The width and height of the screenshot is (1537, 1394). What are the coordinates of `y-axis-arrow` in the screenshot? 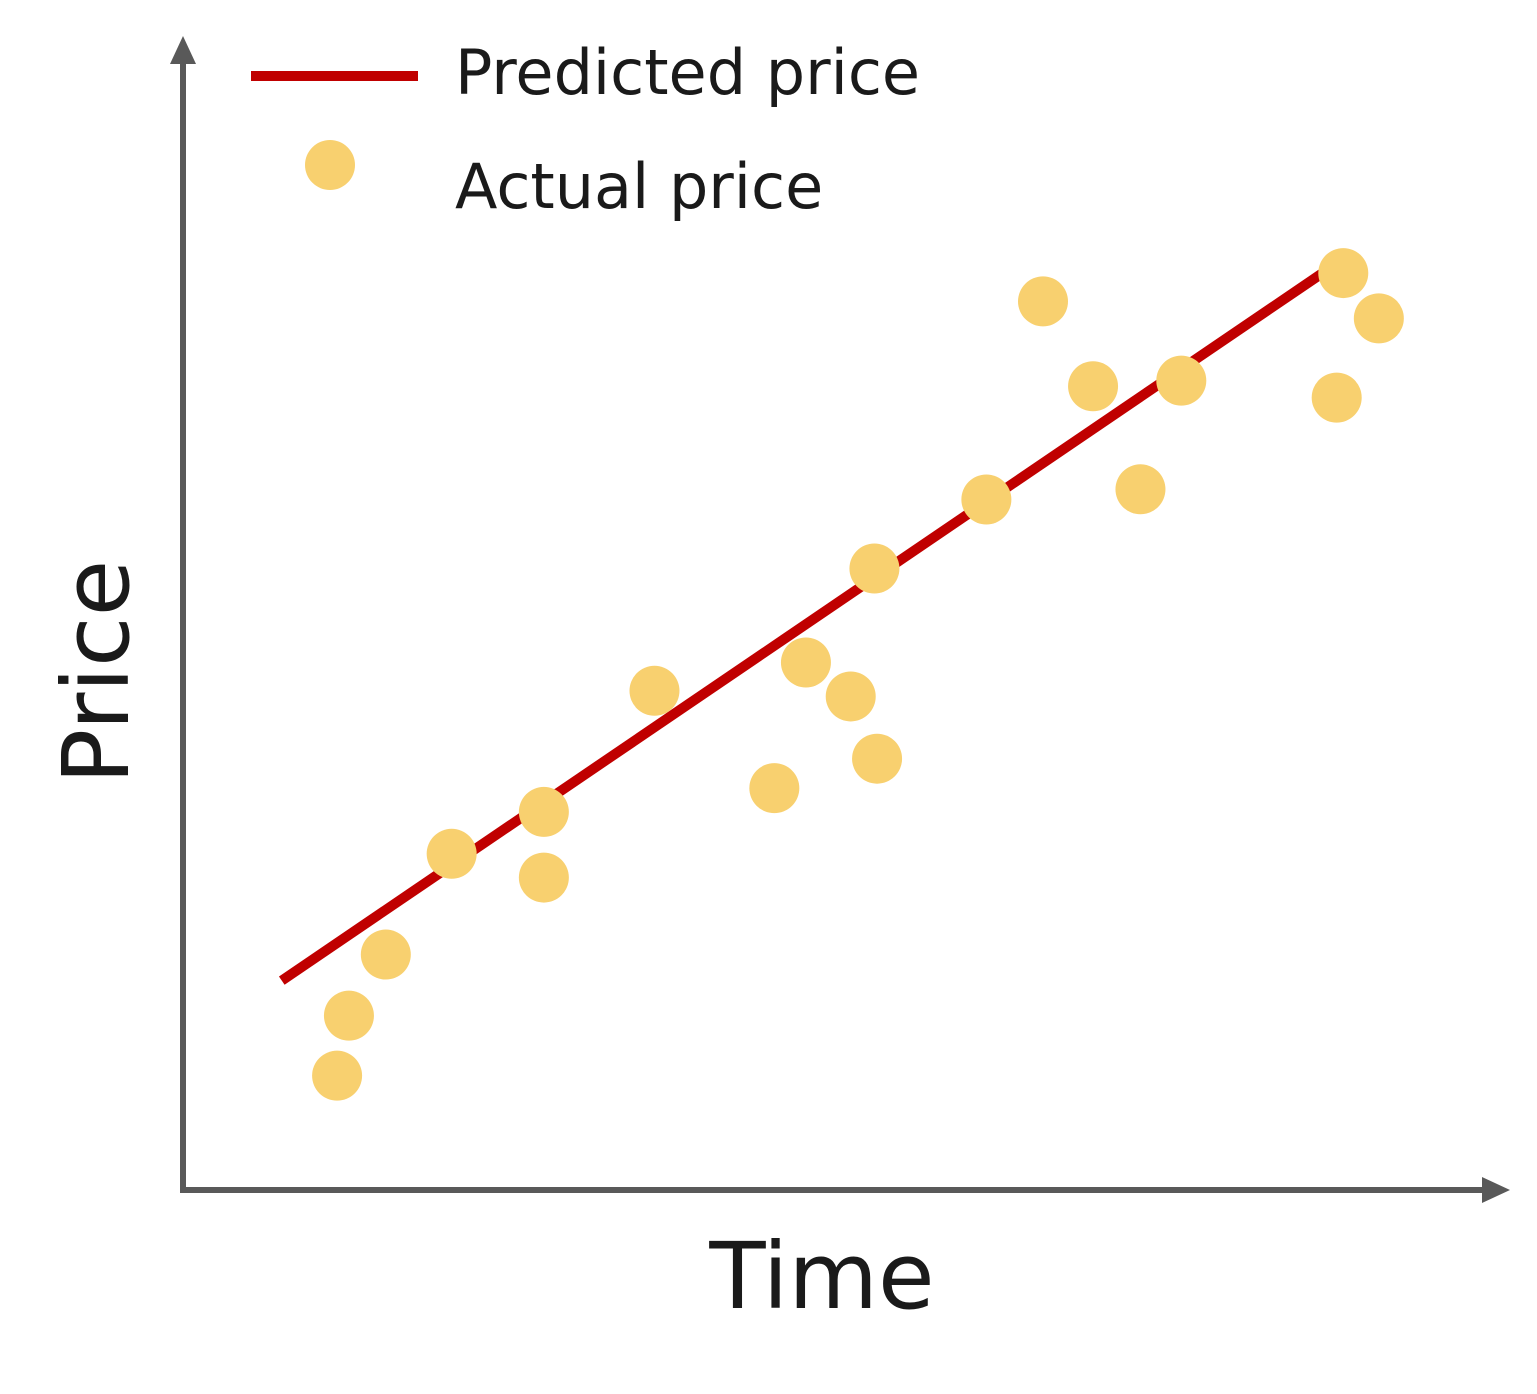 It's located at (183, 50).